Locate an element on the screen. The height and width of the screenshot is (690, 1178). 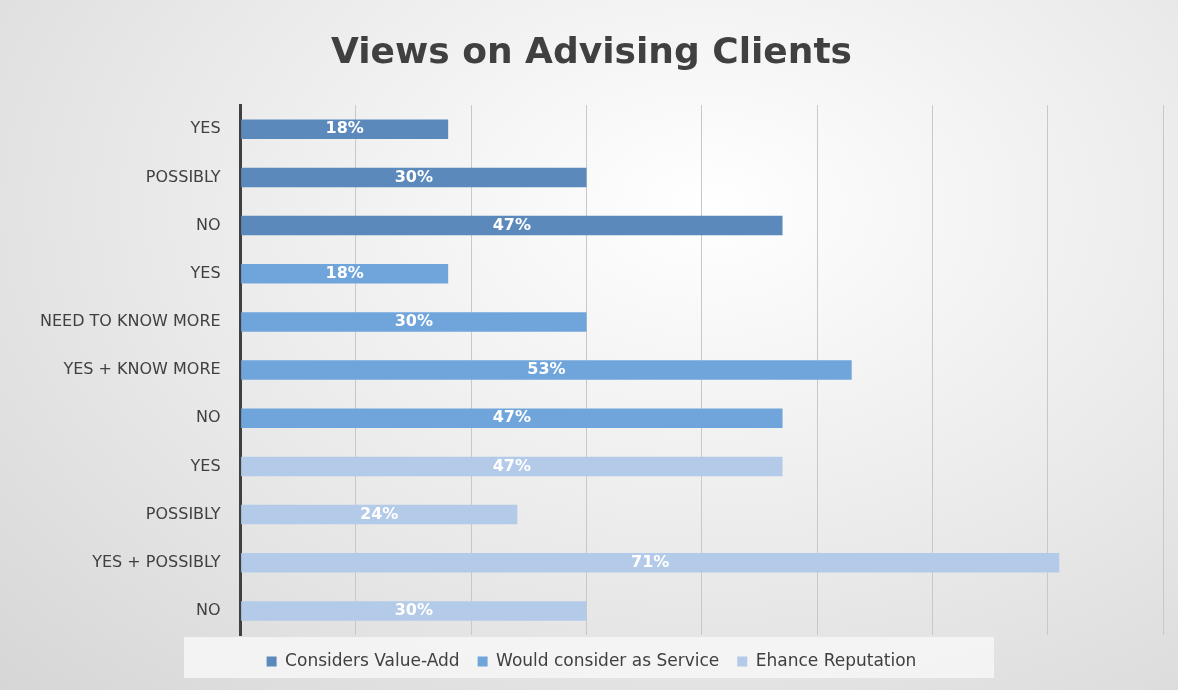
legend-label: Would consider as Service is located at coordinates (608, 659).